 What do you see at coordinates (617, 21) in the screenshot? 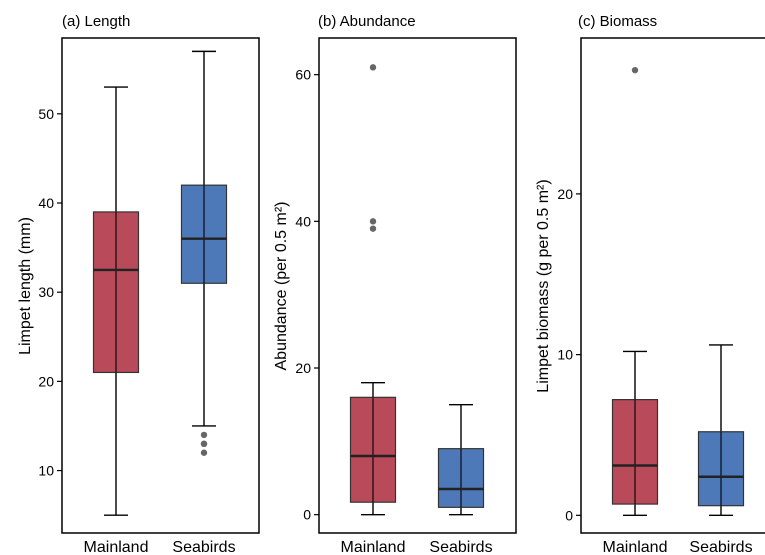
I see `panel-title-biomass: (c) Biomass` at bounding box center [617, 21].